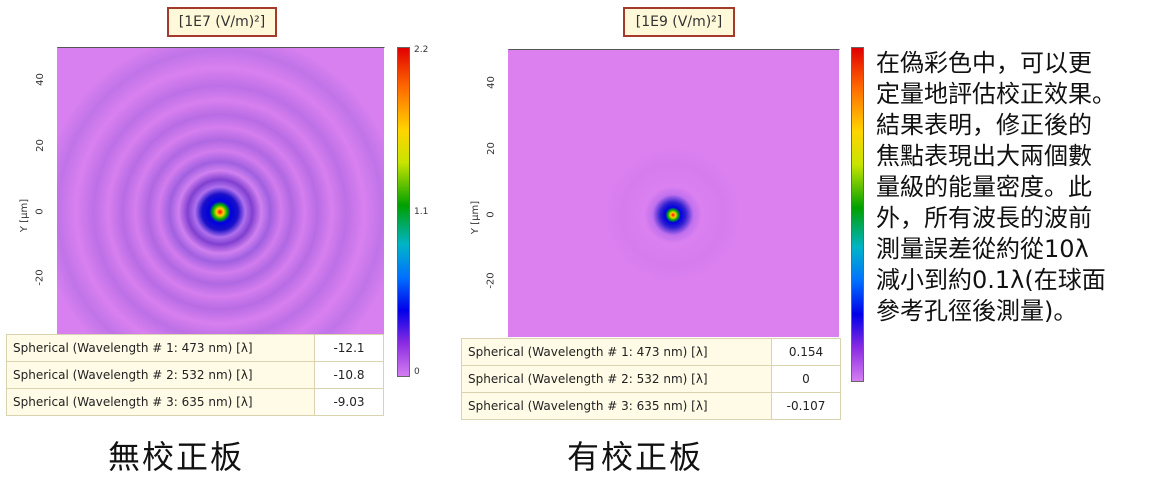 The width and height of the screenshot is (1158, 487). What do you see at coordinates (417, 372) in the screenshot?
I see `left-colorbar-min: 0` at bounding box center [417, 372].